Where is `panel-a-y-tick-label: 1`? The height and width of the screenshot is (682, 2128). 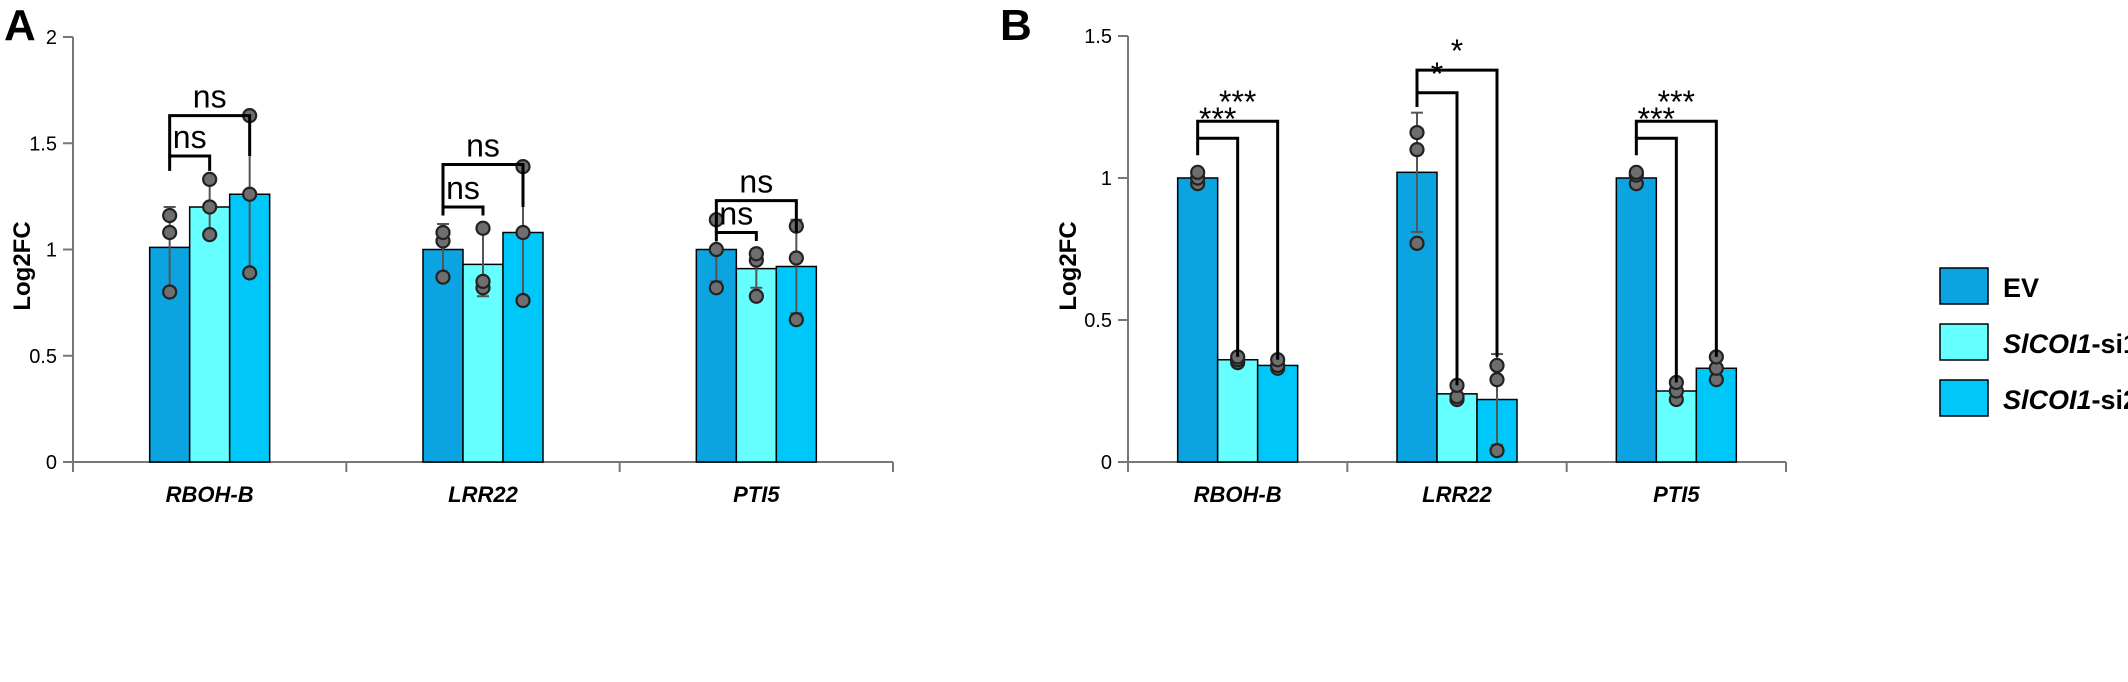
panel-a-y-tick-label: 1 is located at coordinates (51, 251).